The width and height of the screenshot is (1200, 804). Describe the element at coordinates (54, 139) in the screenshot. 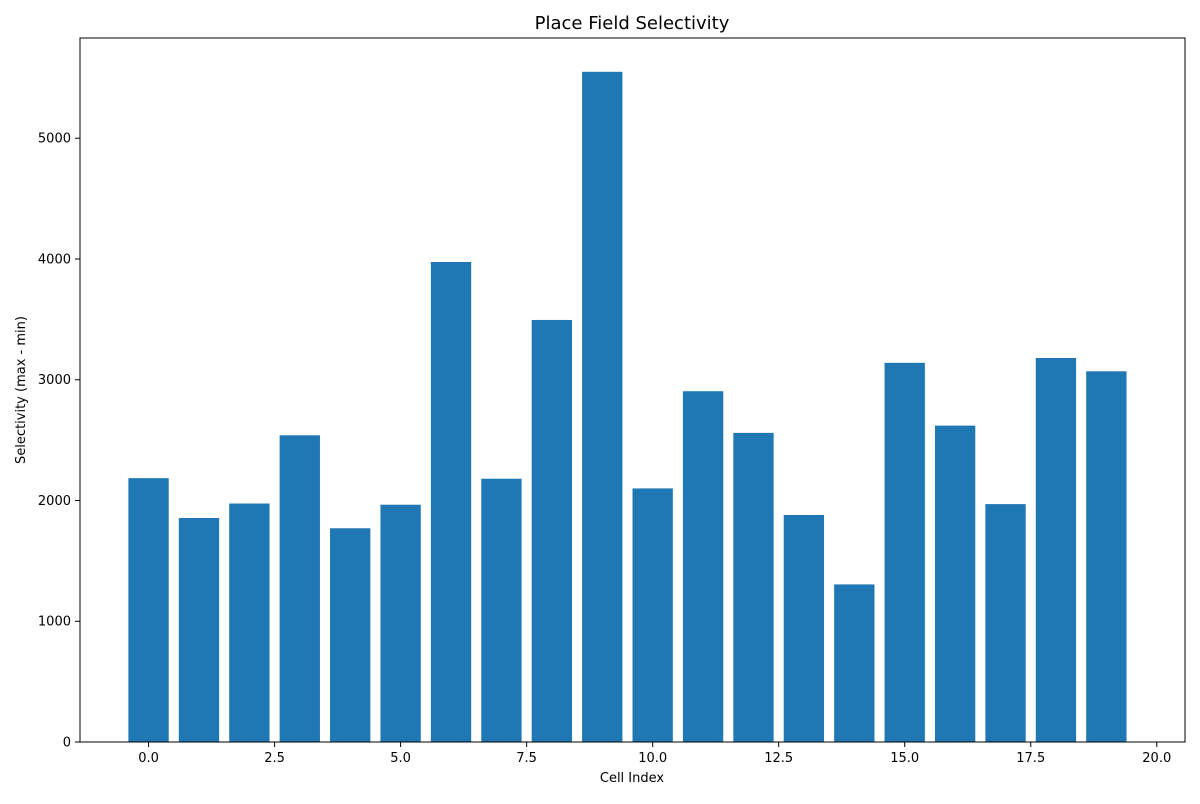

I see `y-tick-label: 5000` at that location.